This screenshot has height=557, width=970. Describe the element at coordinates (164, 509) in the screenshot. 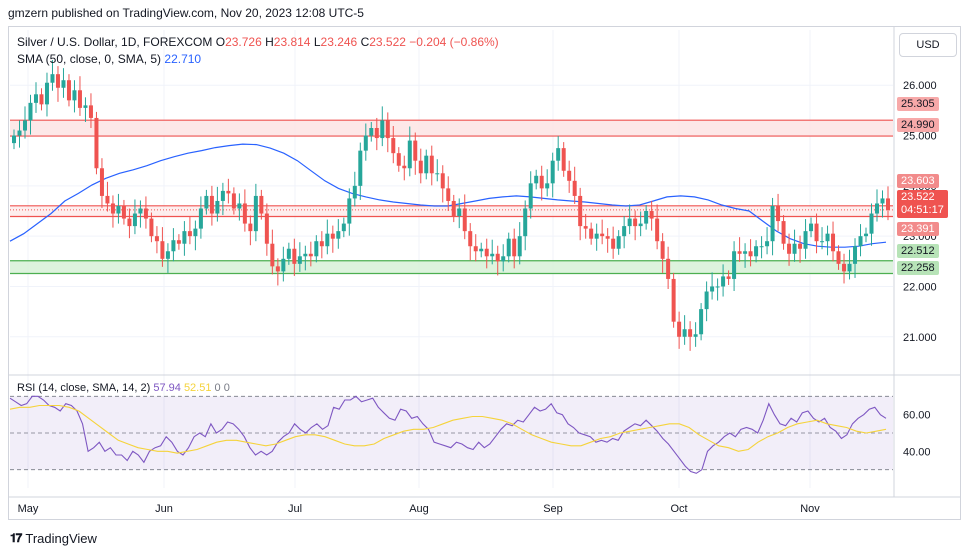

I see `time-tick-label: Jun` at that location.